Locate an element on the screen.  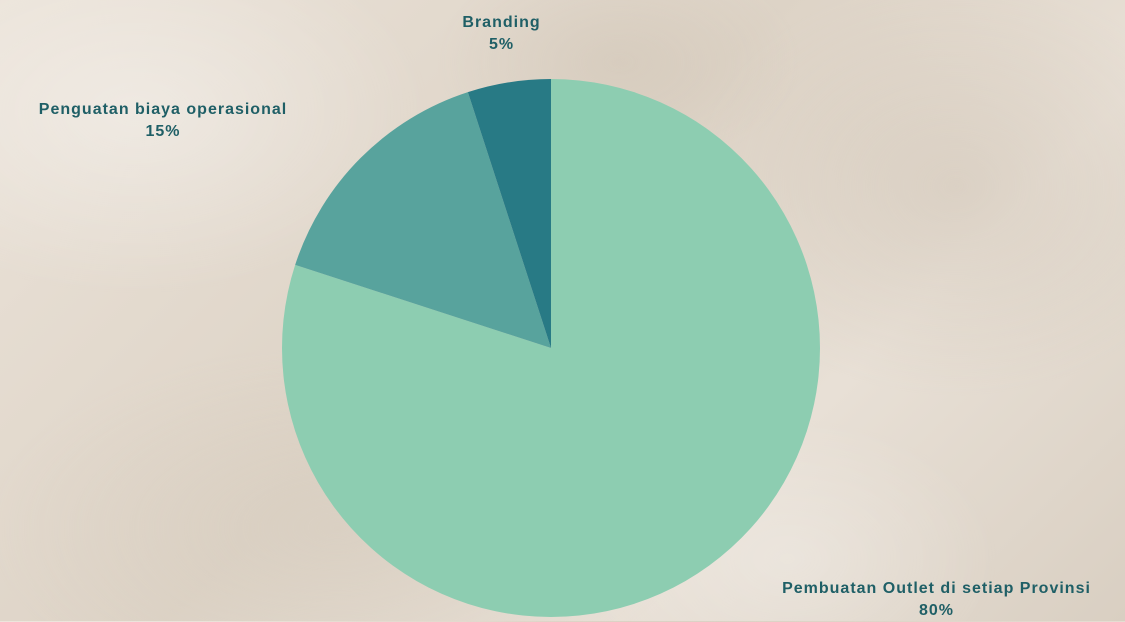
slice-label-operasional: Penguatan biaya operasional 15% is located at coordinates (163, 121).